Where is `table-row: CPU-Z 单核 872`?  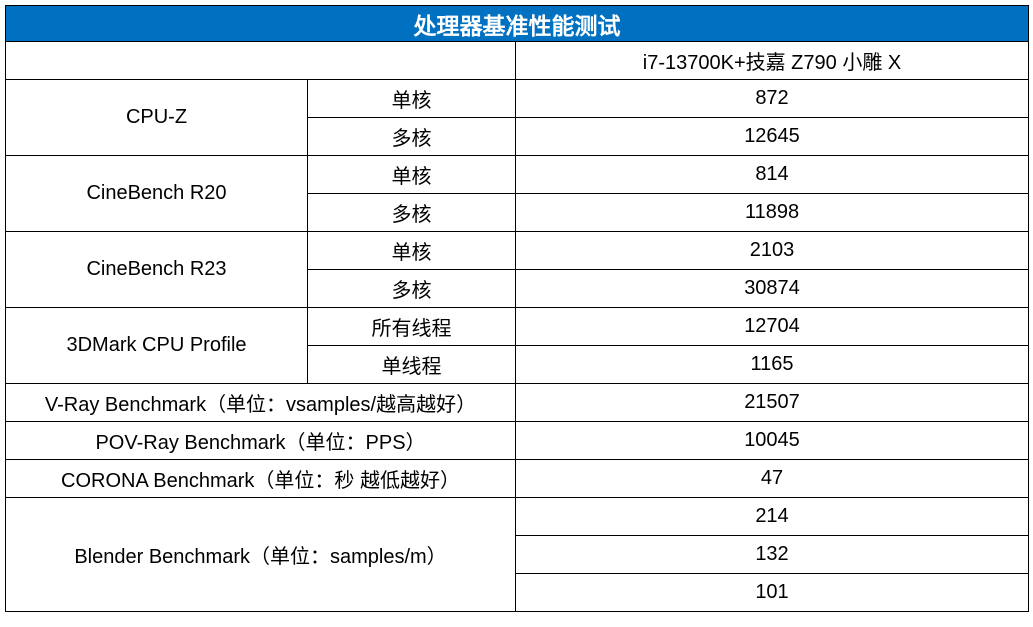 table-row: CPU-Z 单核 872 is located at coordinates (517, 117).